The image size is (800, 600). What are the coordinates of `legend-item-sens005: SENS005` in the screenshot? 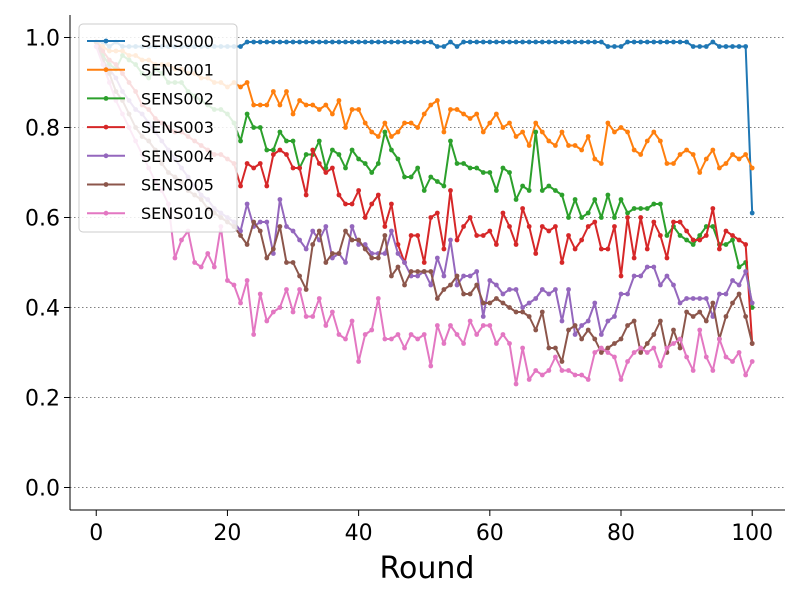 It's located at (150, 185).